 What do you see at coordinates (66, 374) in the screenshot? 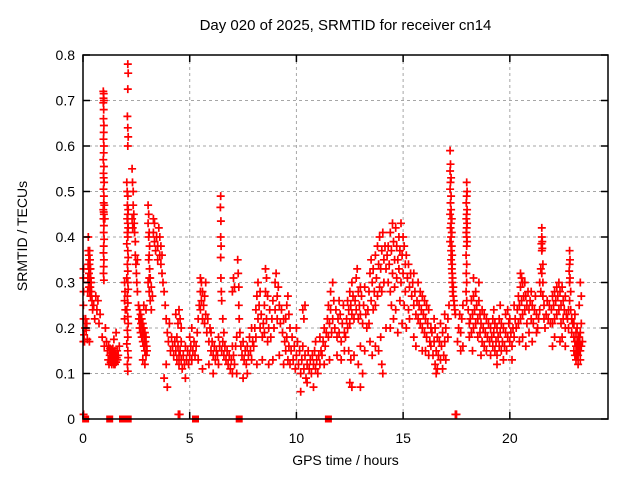
I see `svg-text: 0.1` at bounding box center [66, 374].